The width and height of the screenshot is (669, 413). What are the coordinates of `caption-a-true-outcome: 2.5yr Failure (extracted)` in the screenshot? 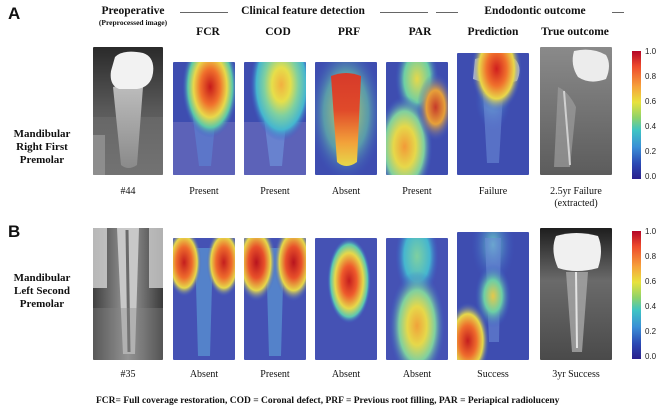 It's located at (576, 198).